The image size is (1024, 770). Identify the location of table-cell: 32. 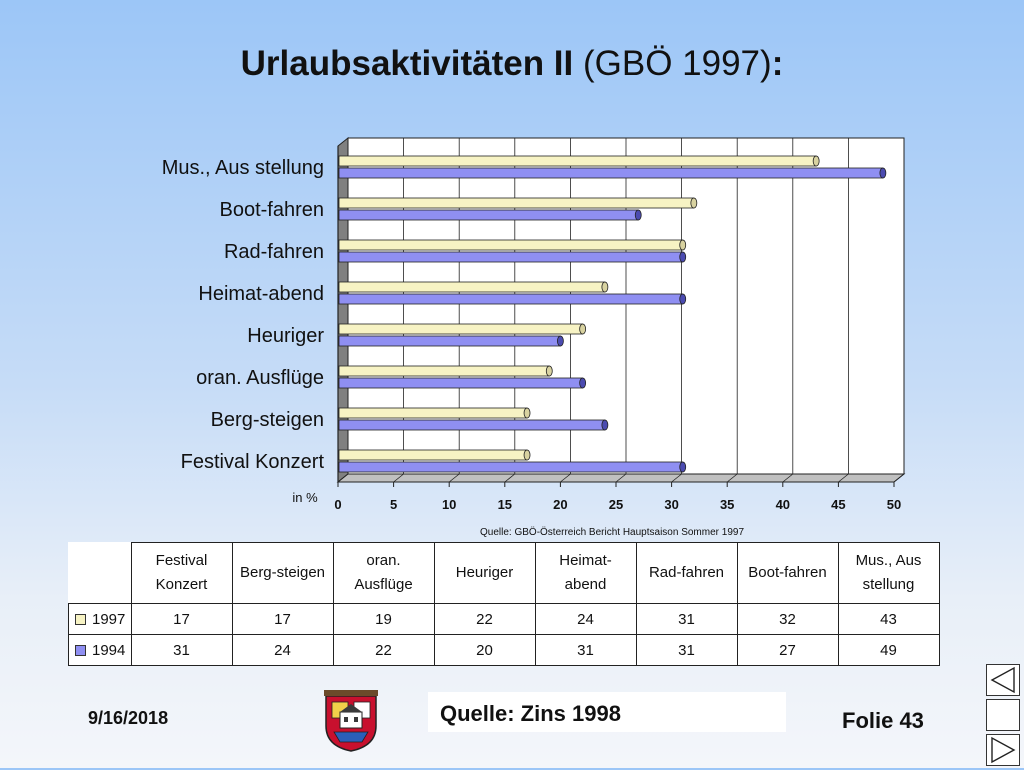
(787, 619).